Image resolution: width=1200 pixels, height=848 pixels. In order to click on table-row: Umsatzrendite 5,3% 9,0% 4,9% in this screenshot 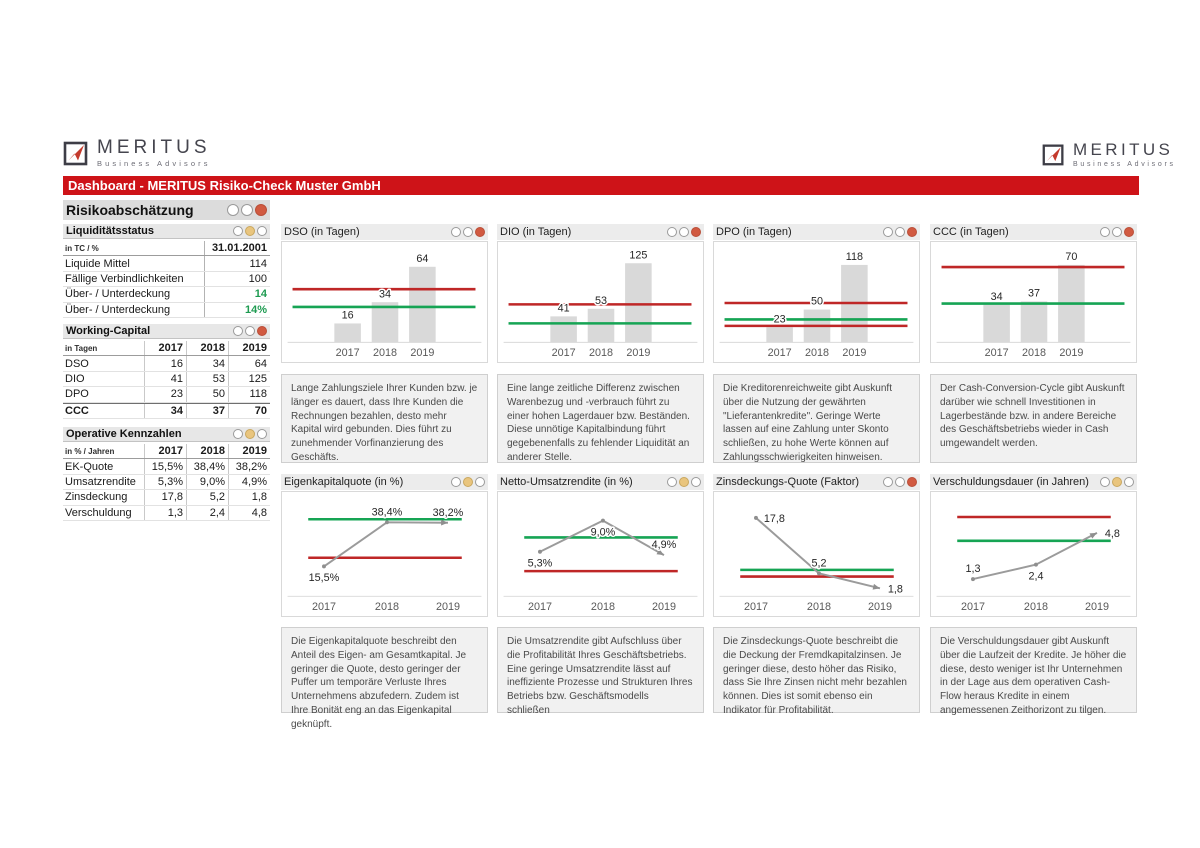, I will do `click(166, 482)`.